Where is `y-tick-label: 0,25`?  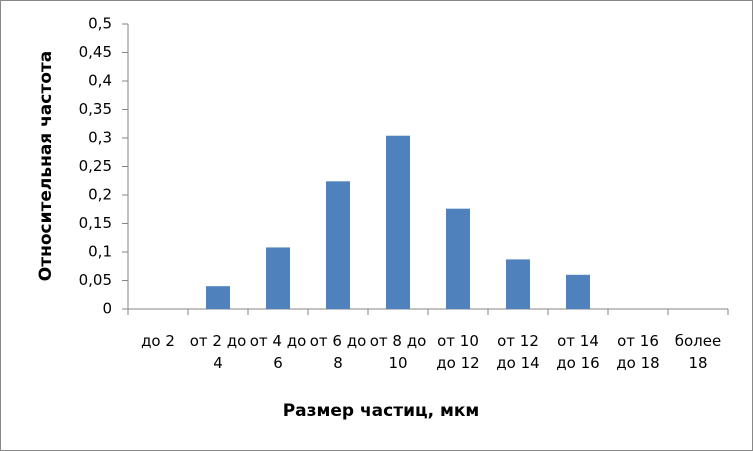
y-tick-label: 0,25 is located at coordinates (95, 166).